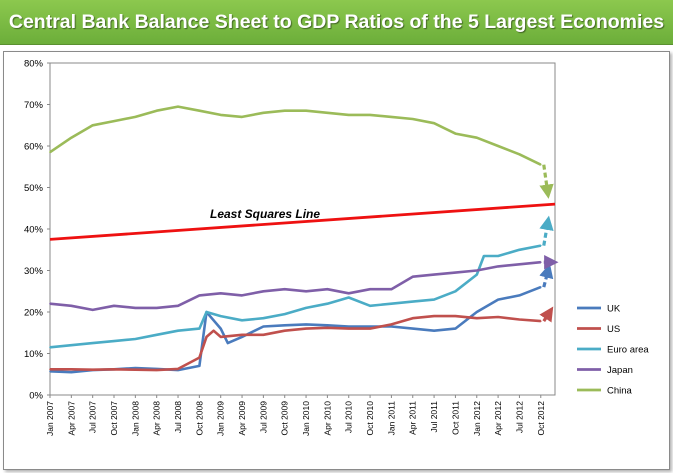 The height and width of the screenshot is (473, 673). I want to click on x-tick-label: Oct 2010, so click(370, 418).